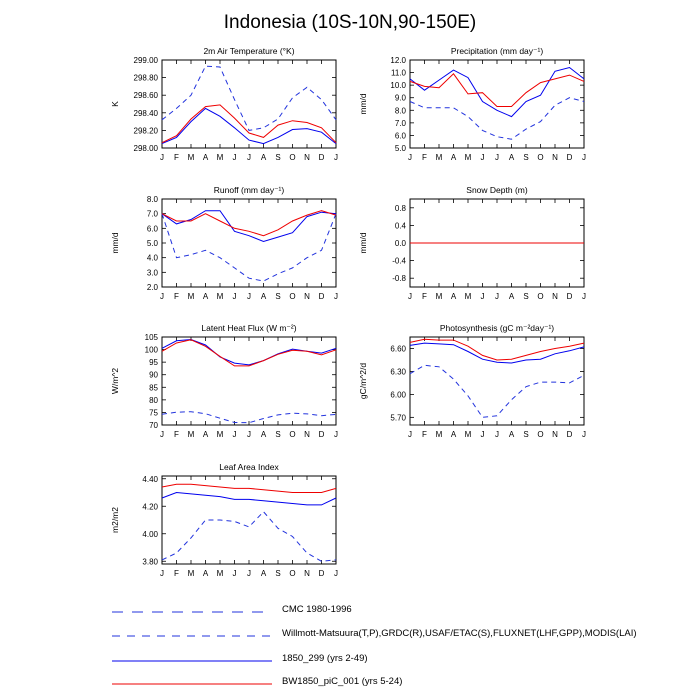 This screenshot has height=700, width=700. What do you see at coordinates (115, 381) in the screenshot?
I see `y-axis-label: W/m^2` at bounding box center [115, 381].